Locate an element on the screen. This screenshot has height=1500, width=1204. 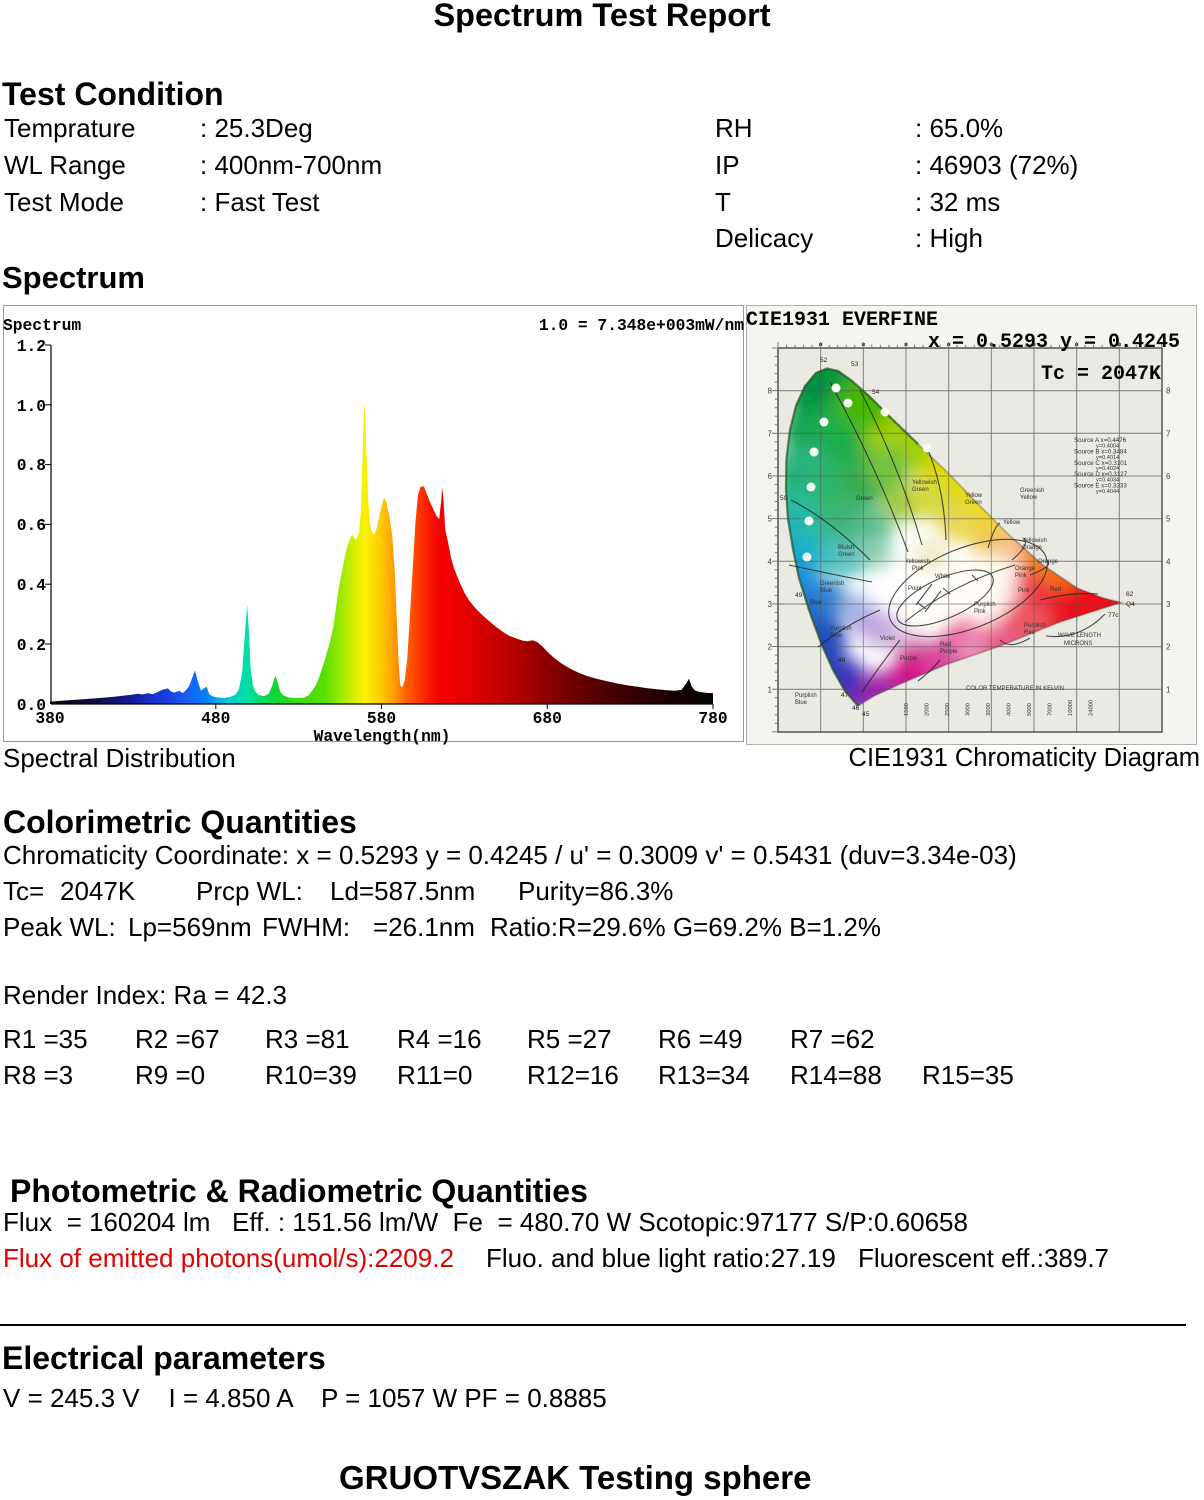
svg-text: Source A x=0.4476 is located at coordinates (1100, 440).